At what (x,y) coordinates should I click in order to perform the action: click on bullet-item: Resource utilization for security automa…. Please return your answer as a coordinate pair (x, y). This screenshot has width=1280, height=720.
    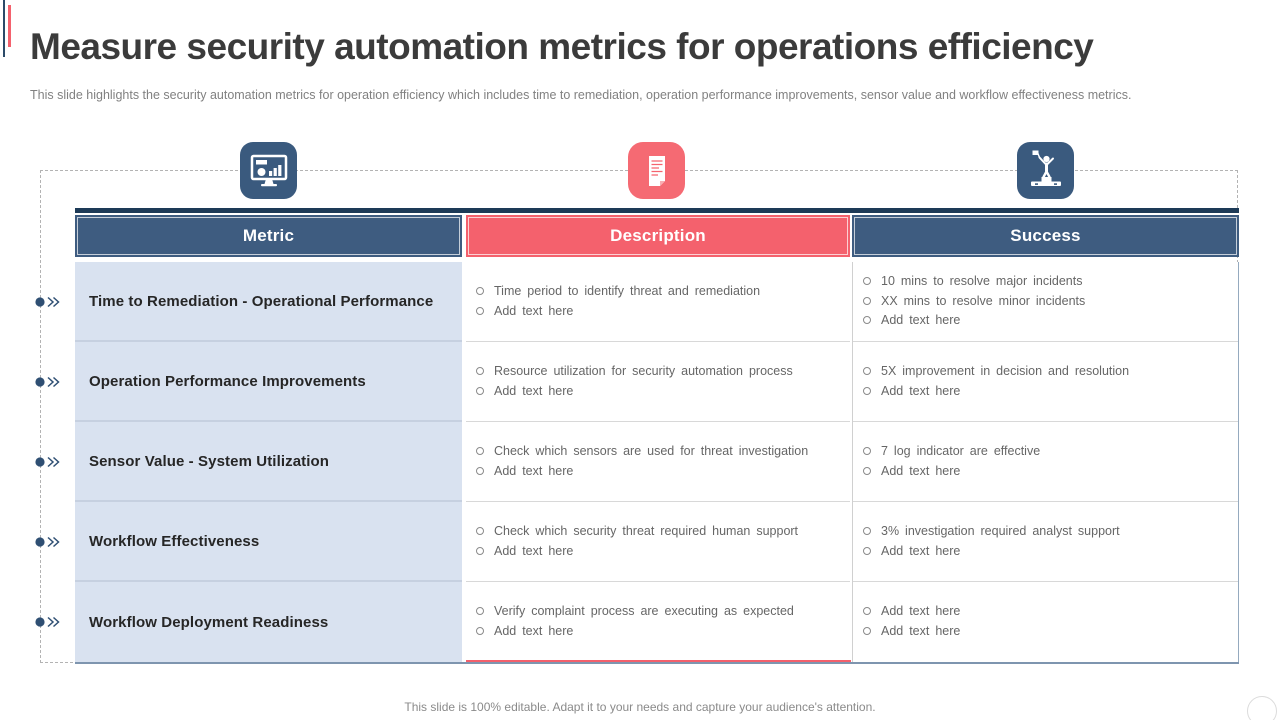
    Looking at the image, I should click on (634, 372).